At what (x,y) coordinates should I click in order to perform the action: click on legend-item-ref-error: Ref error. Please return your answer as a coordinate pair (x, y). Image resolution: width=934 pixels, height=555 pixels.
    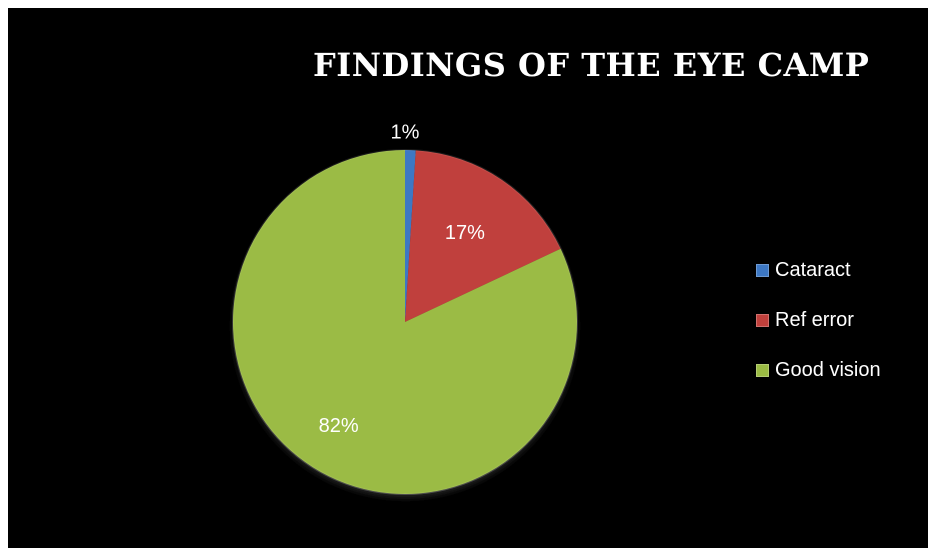
    Looking at the image, I should click on (818, 320).